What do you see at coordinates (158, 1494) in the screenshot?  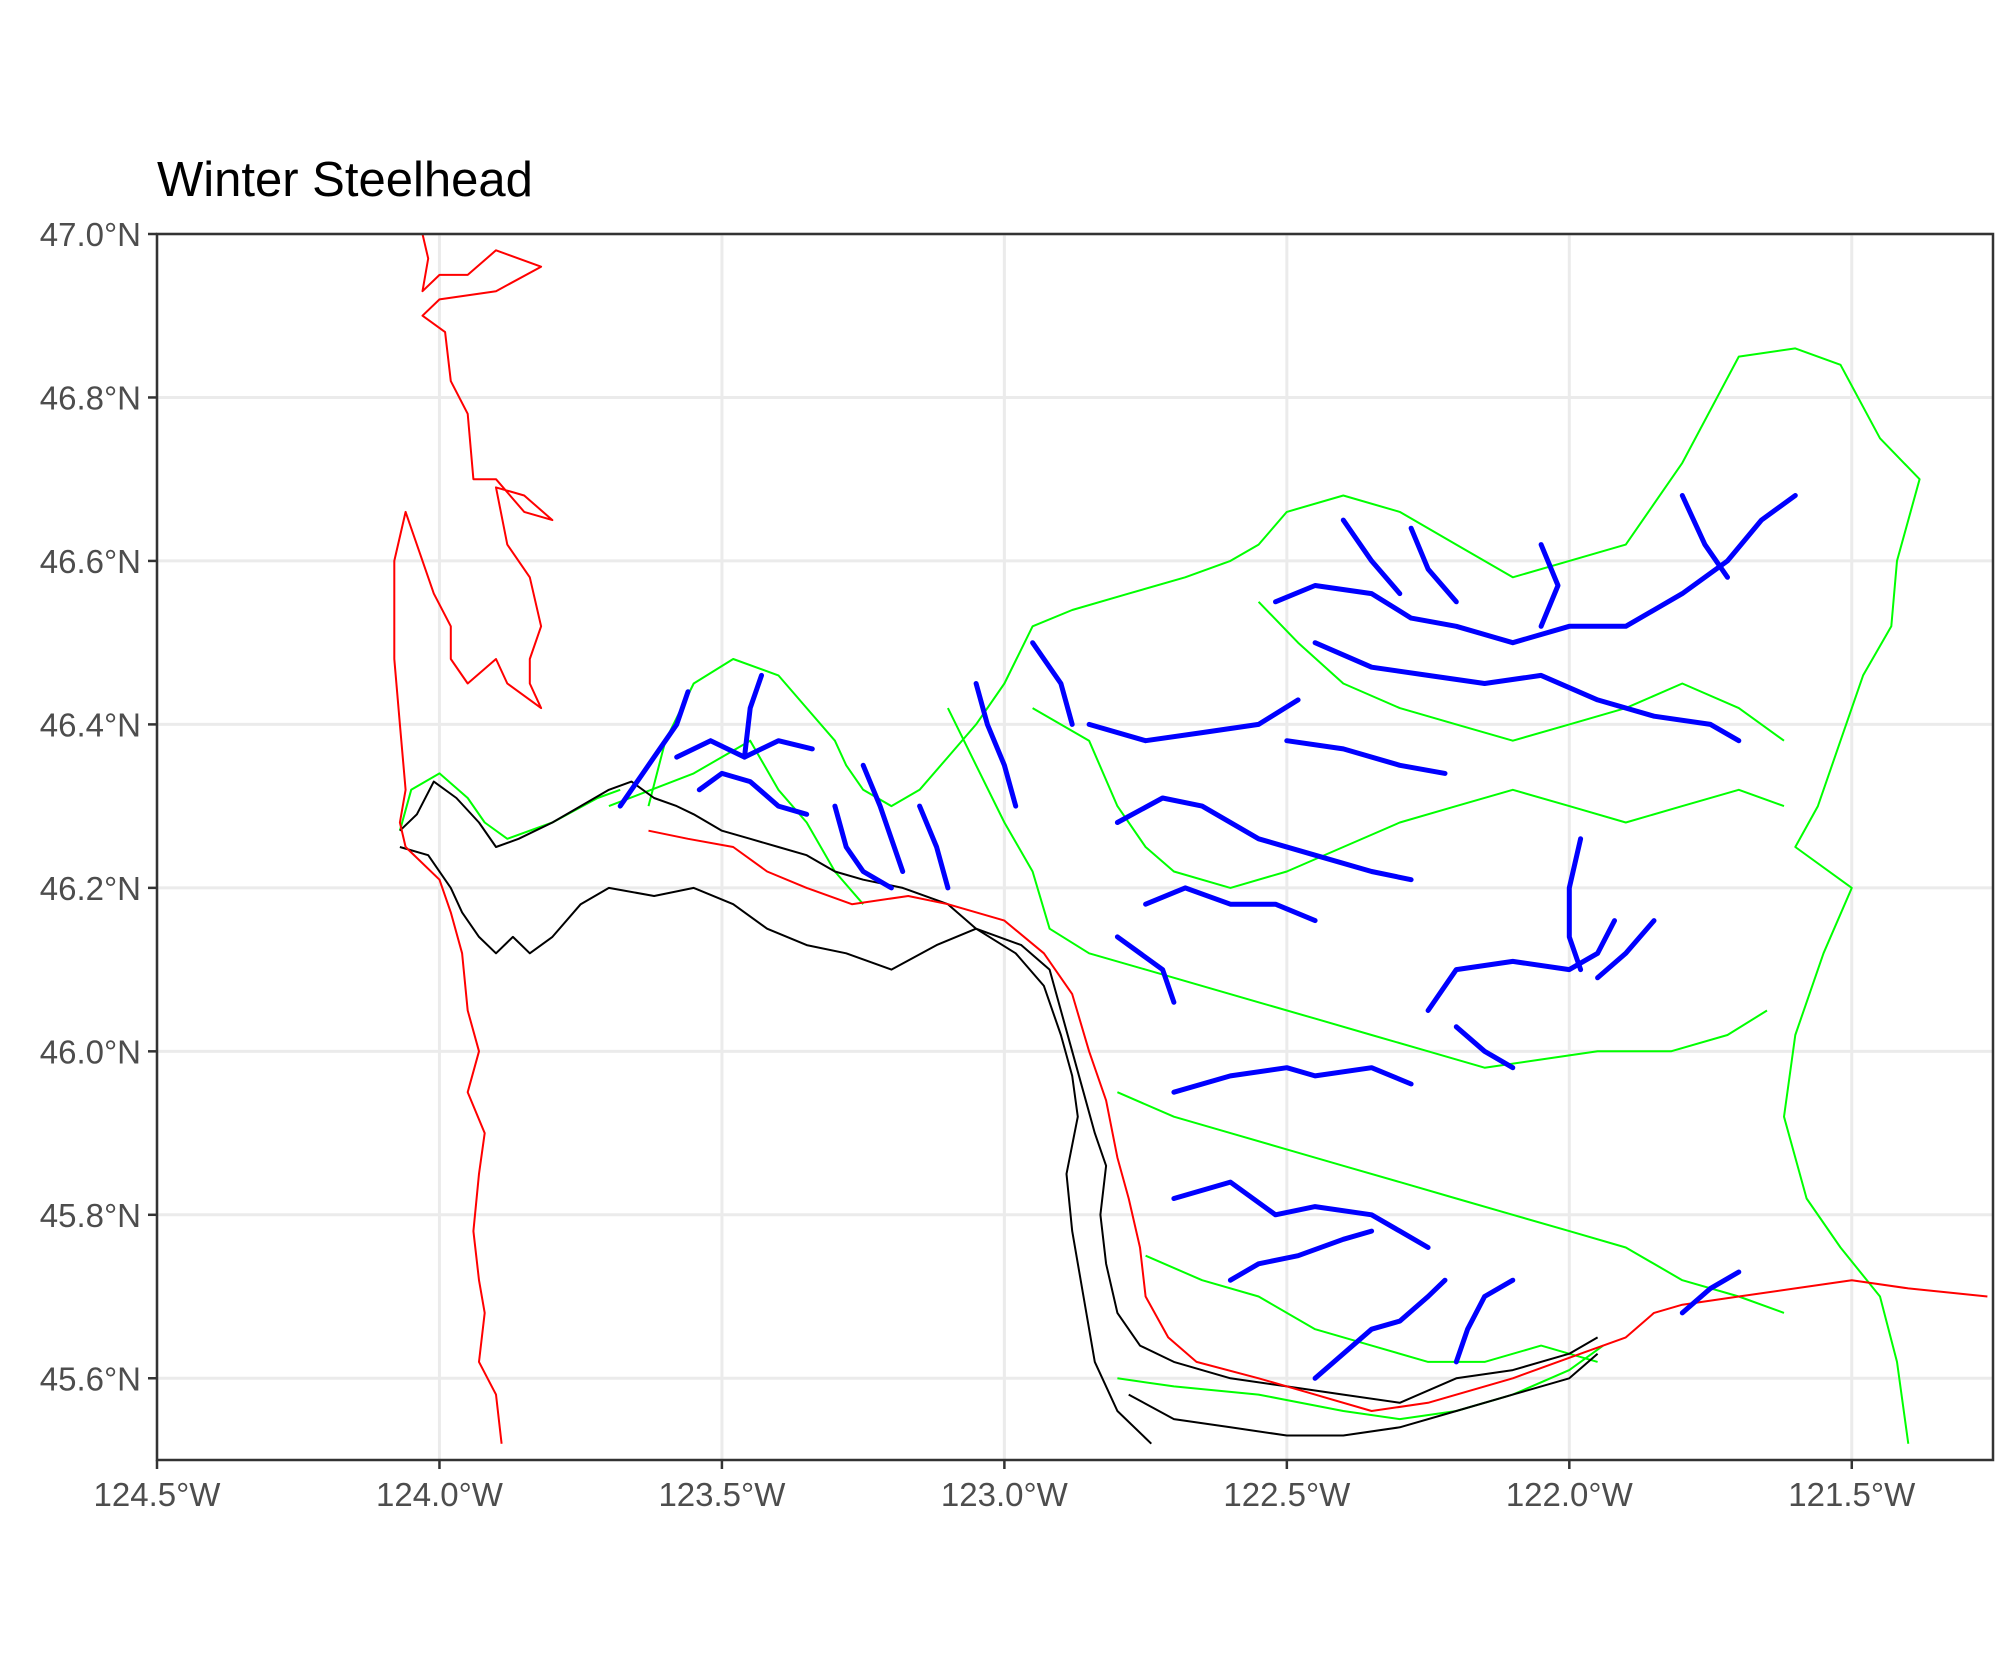 I see `x-tick-label-0: 124.5°W` at bounding box center [158, 1494].